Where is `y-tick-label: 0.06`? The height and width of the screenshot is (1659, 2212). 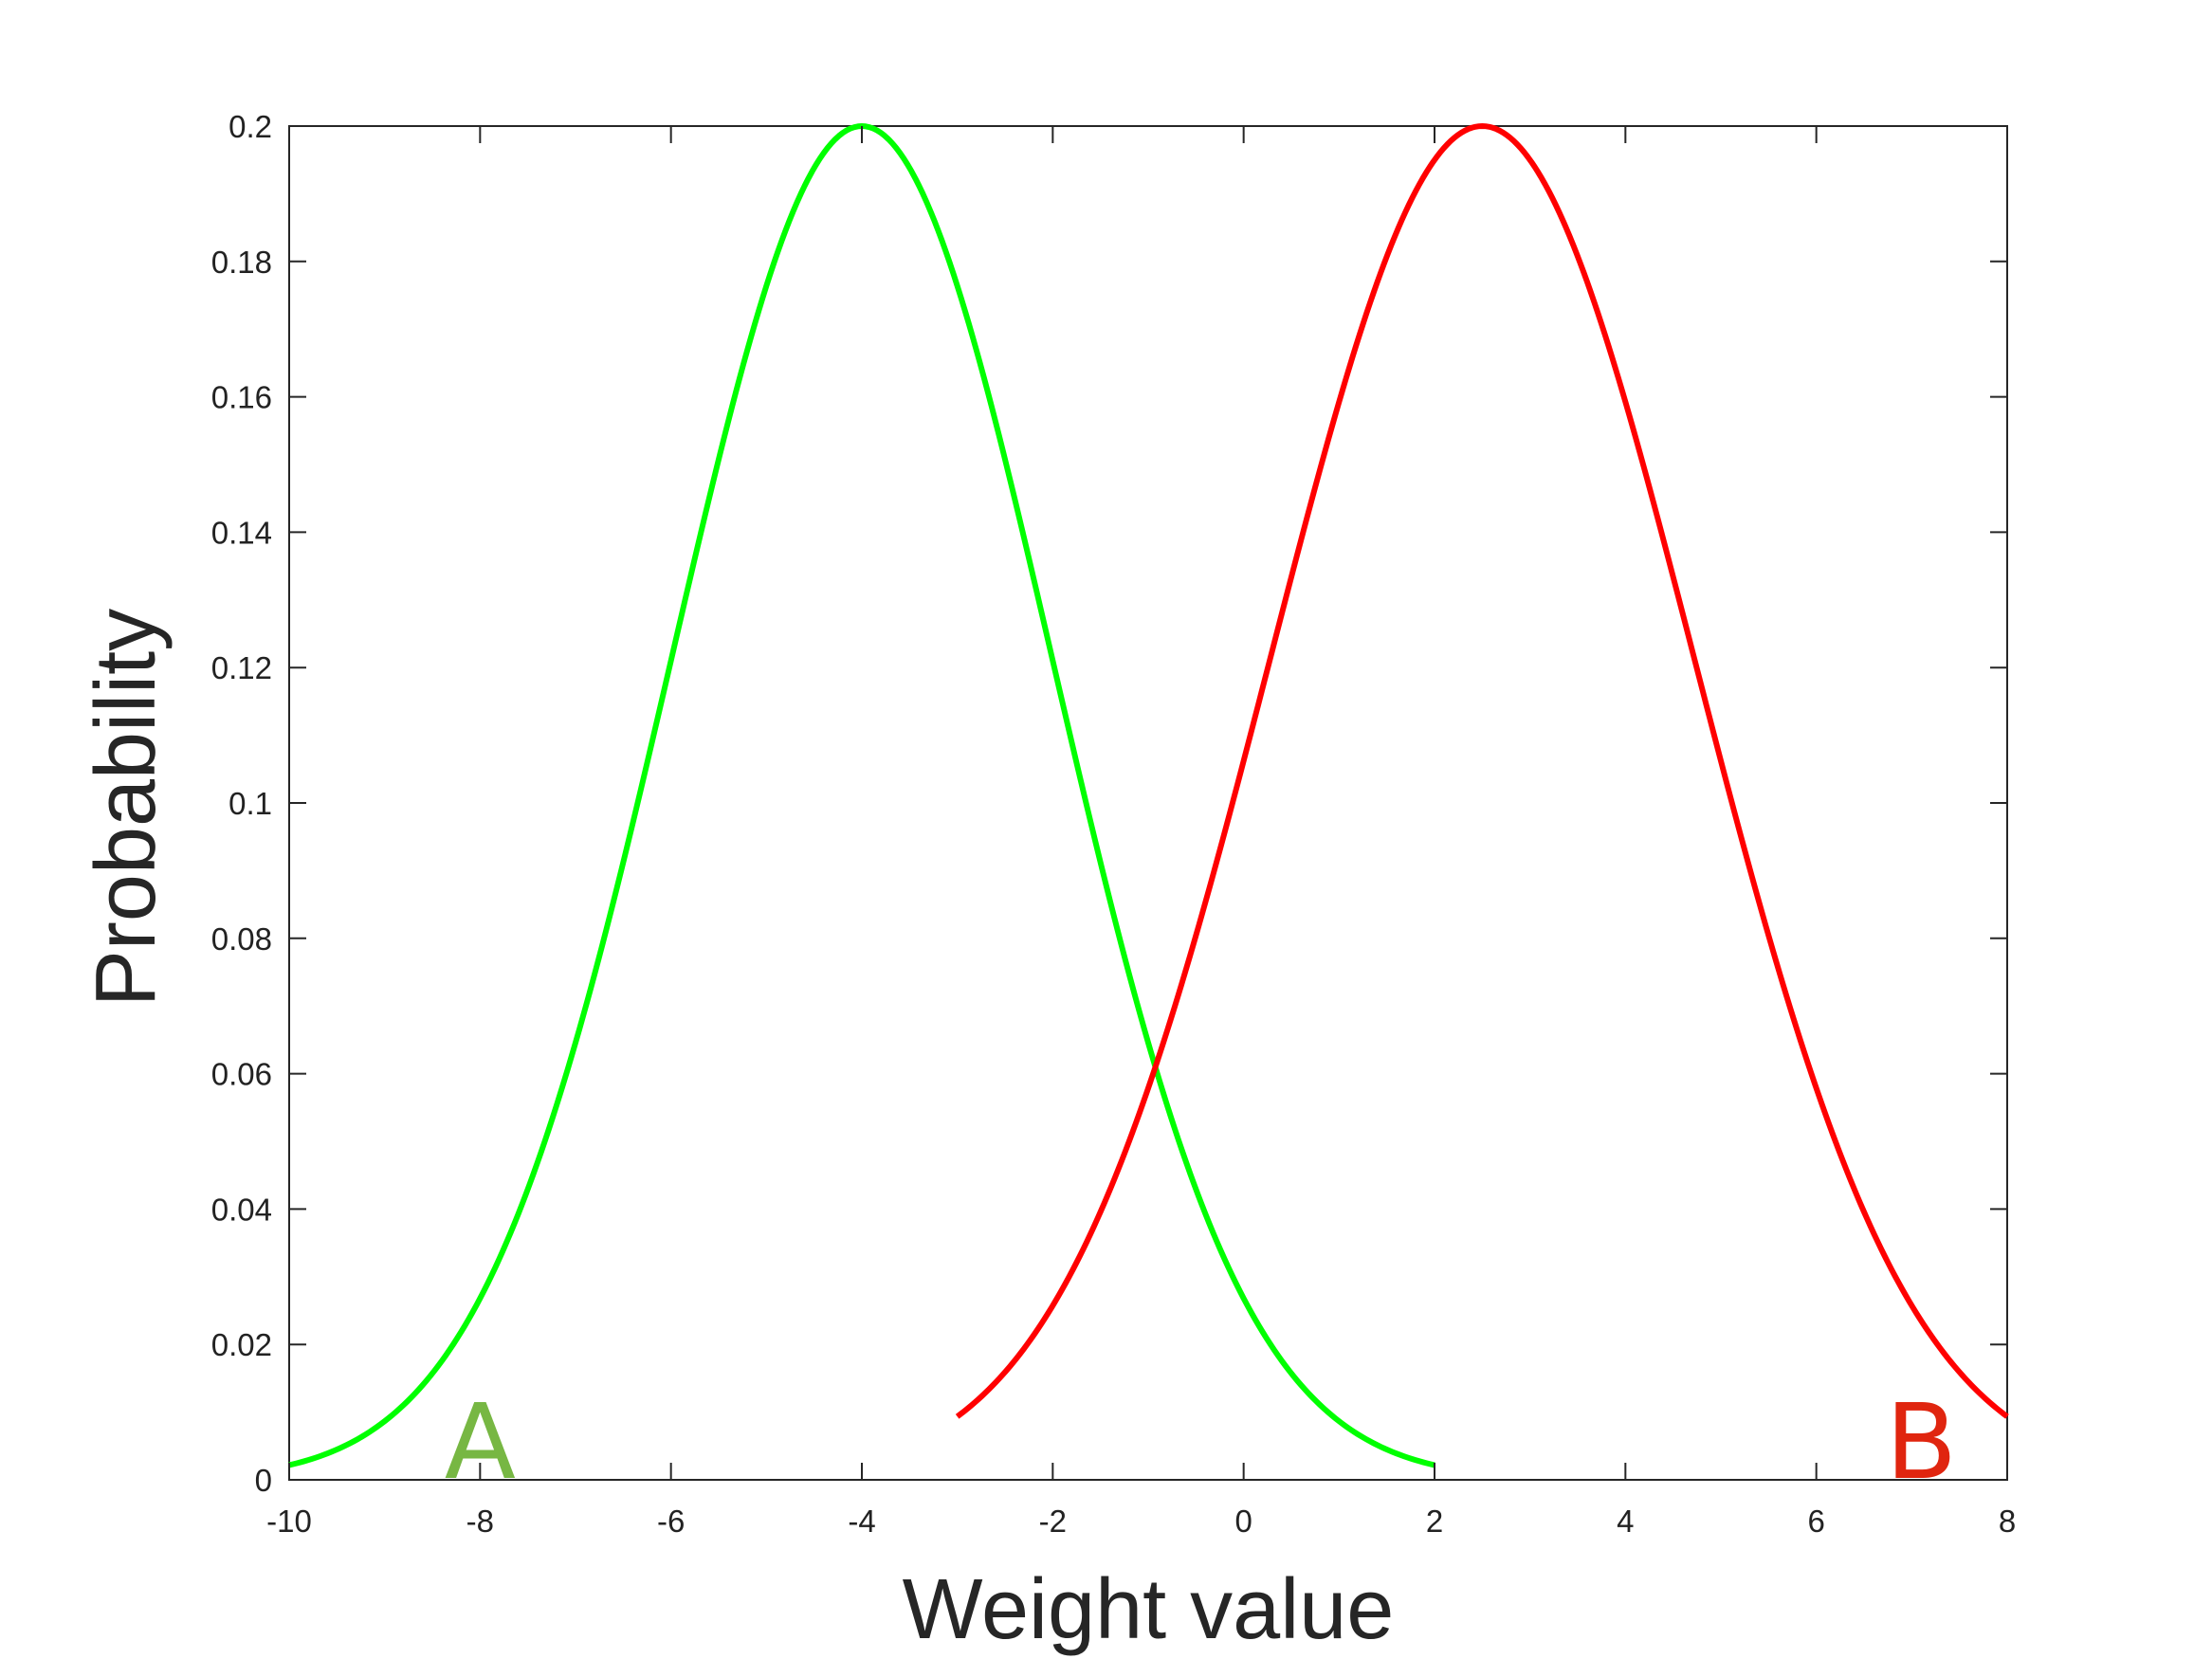 y-tick-label: 0.06 is located at coordinates (241, 1074).